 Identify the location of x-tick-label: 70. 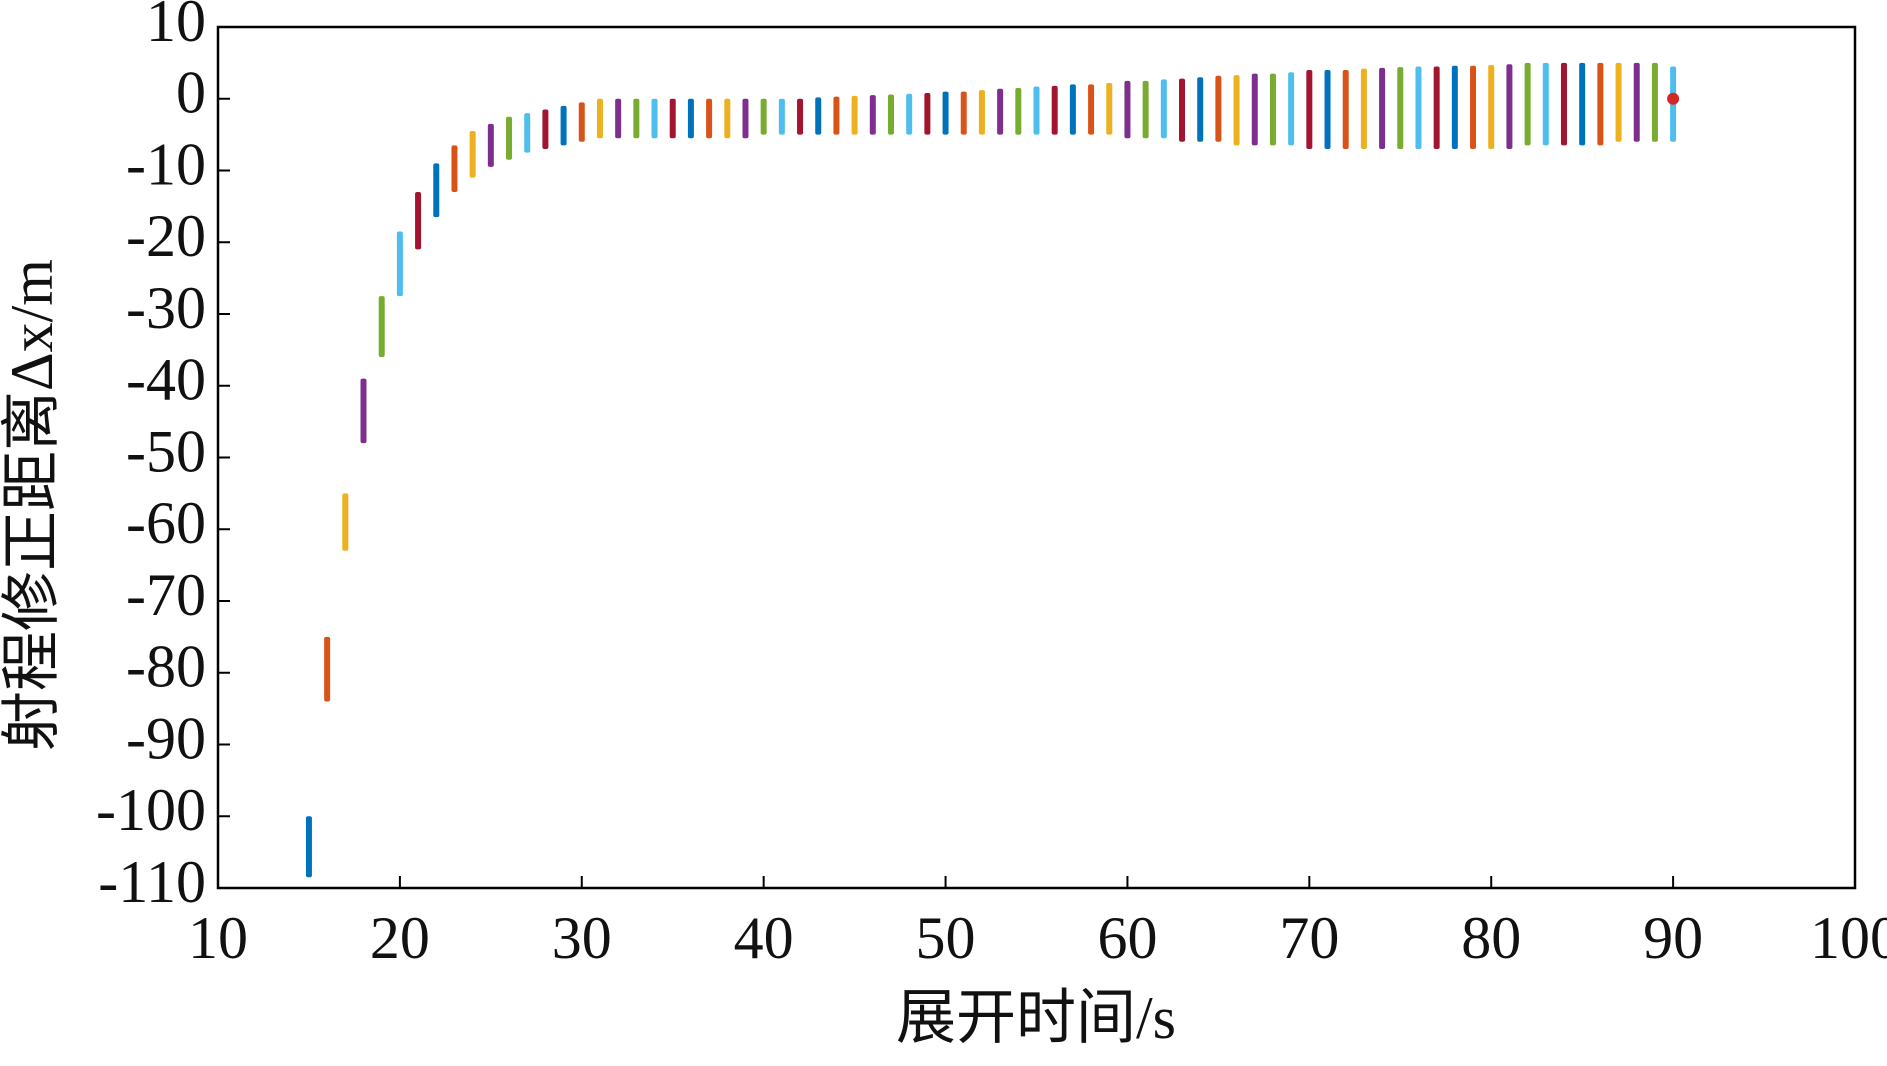
(1309, 938).